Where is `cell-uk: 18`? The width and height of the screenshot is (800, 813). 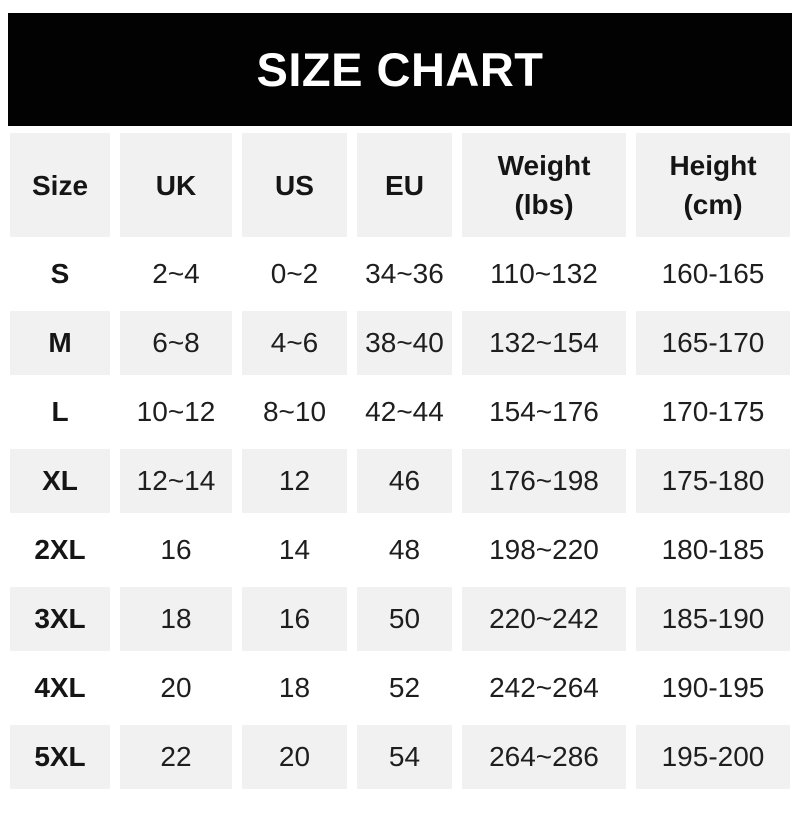 cell-uk: 18 is located at coordinates (176, 619).